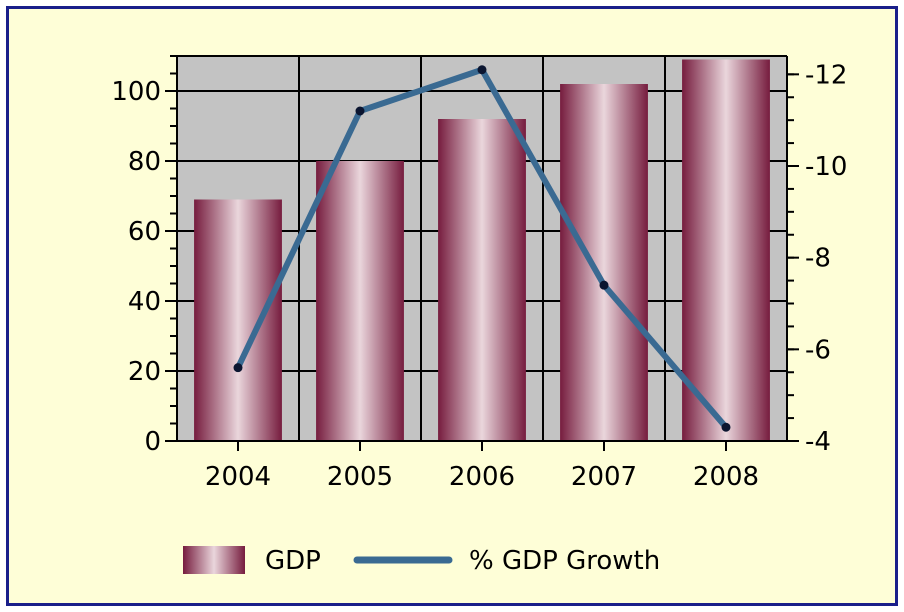  What do you see at coordinates (144, 162) in the screenshot?
I see `y-left-tick-label: 80` at bounding box center [144, 162].